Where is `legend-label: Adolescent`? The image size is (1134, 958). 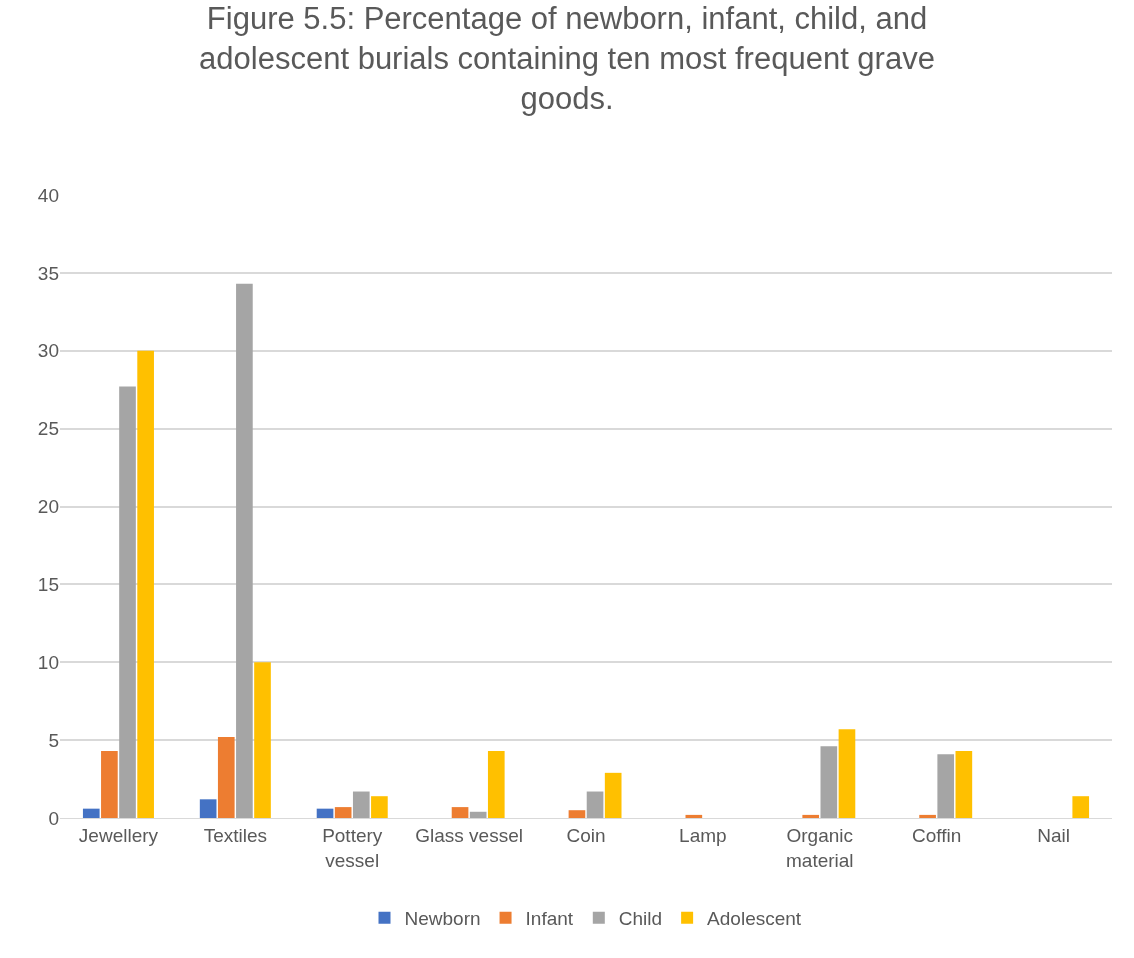
legend-label: Adolescent is located at coordinates (754, 919).